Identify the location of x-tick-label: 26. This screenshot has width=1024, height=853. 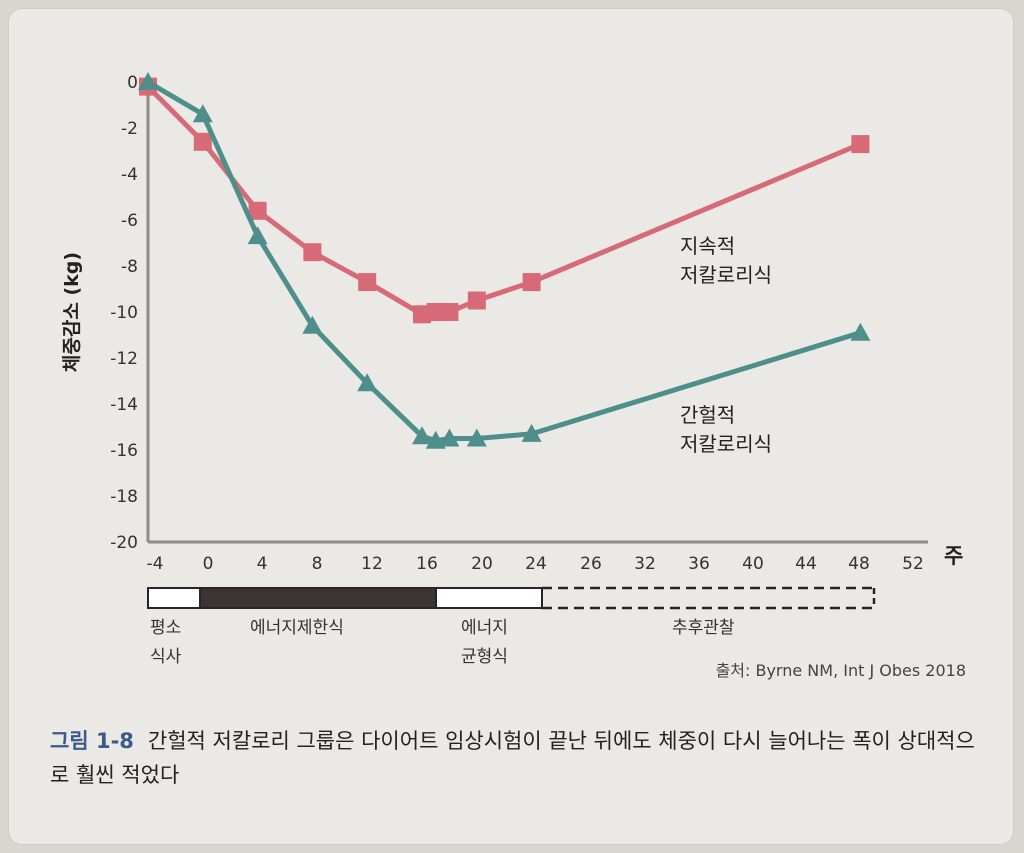
(591, 564).